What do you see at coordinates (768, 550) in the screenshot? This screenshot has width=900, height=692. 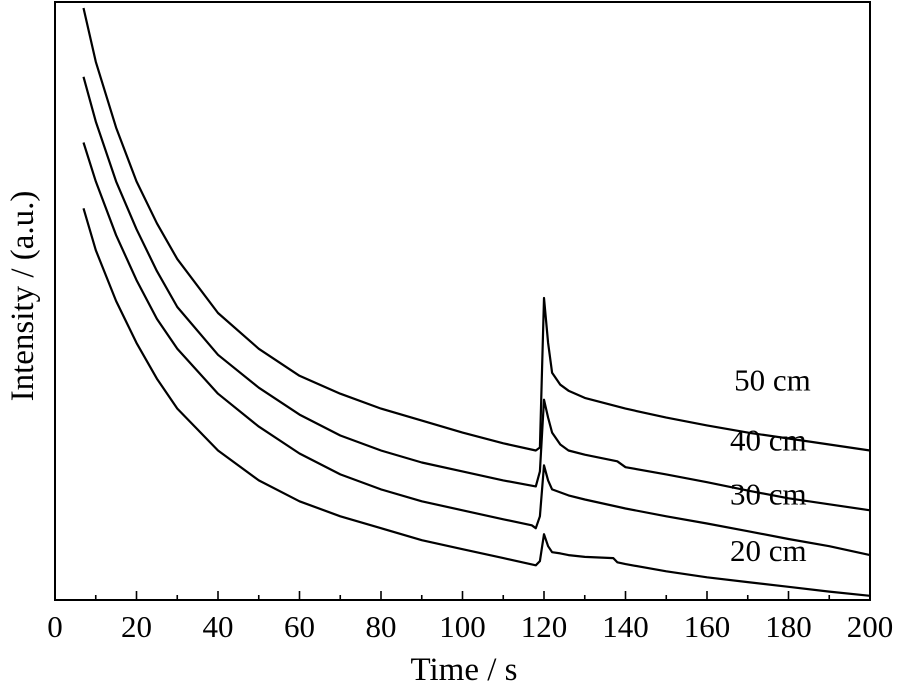 I see `series-label-20-cm: 20 cm` at bounding box center [768, 550].